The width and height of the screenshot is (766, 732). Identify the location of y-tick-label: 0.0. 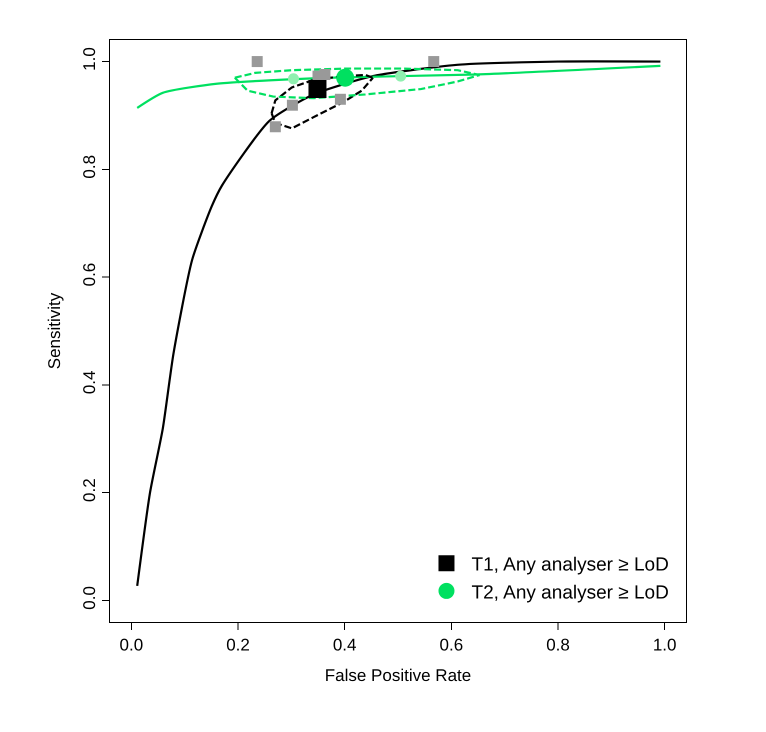
(90, 598).